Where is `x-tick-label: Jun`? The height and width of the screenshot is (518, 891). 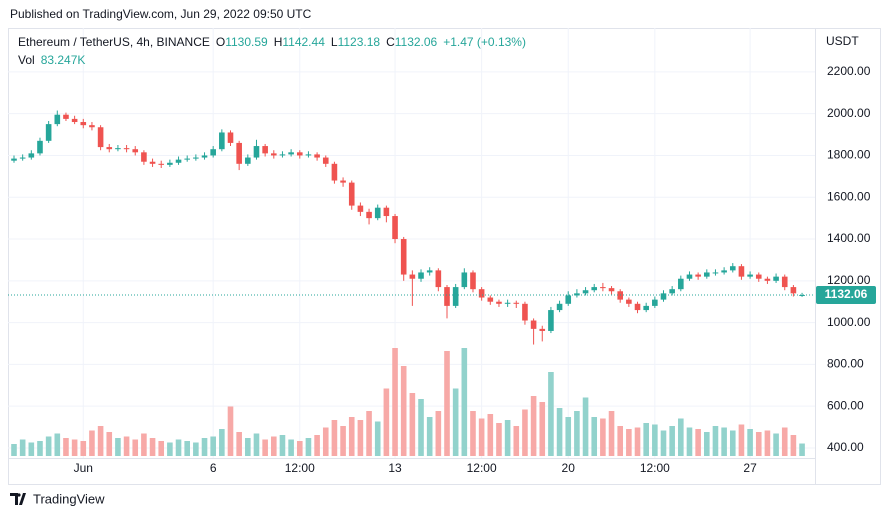
x-tick-label: Jun is located at coordinates (83, 468).